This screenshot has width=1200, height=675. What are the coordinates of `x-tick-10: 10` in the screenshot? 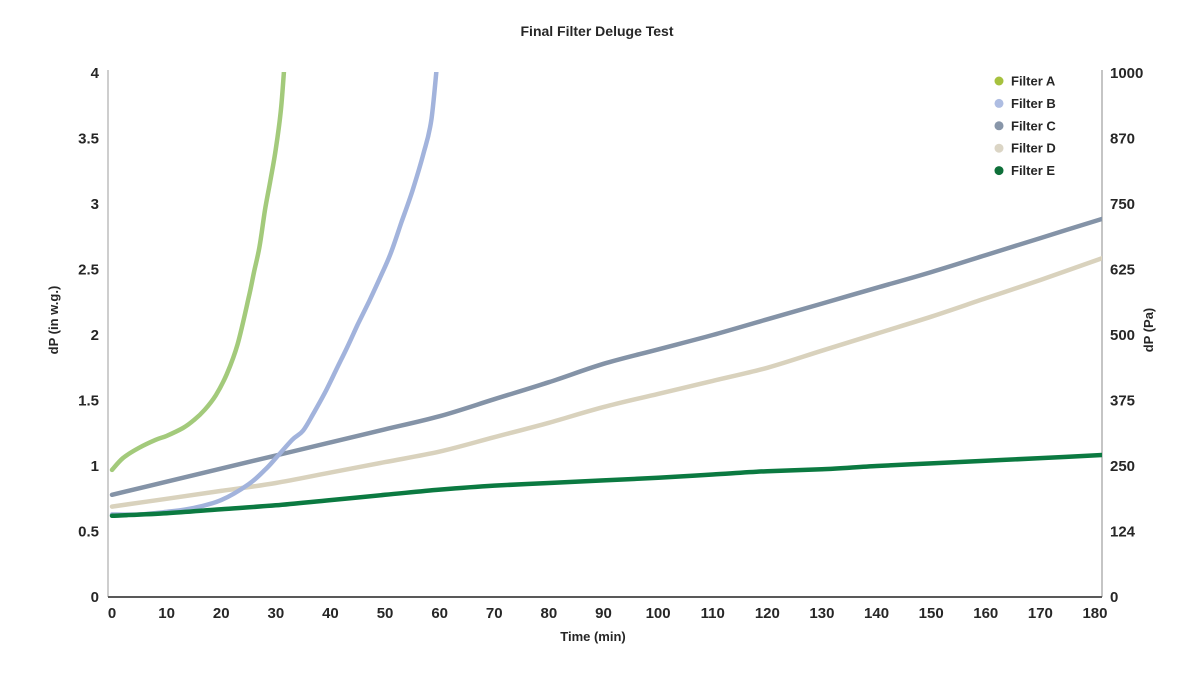 It's located at (166, 613).